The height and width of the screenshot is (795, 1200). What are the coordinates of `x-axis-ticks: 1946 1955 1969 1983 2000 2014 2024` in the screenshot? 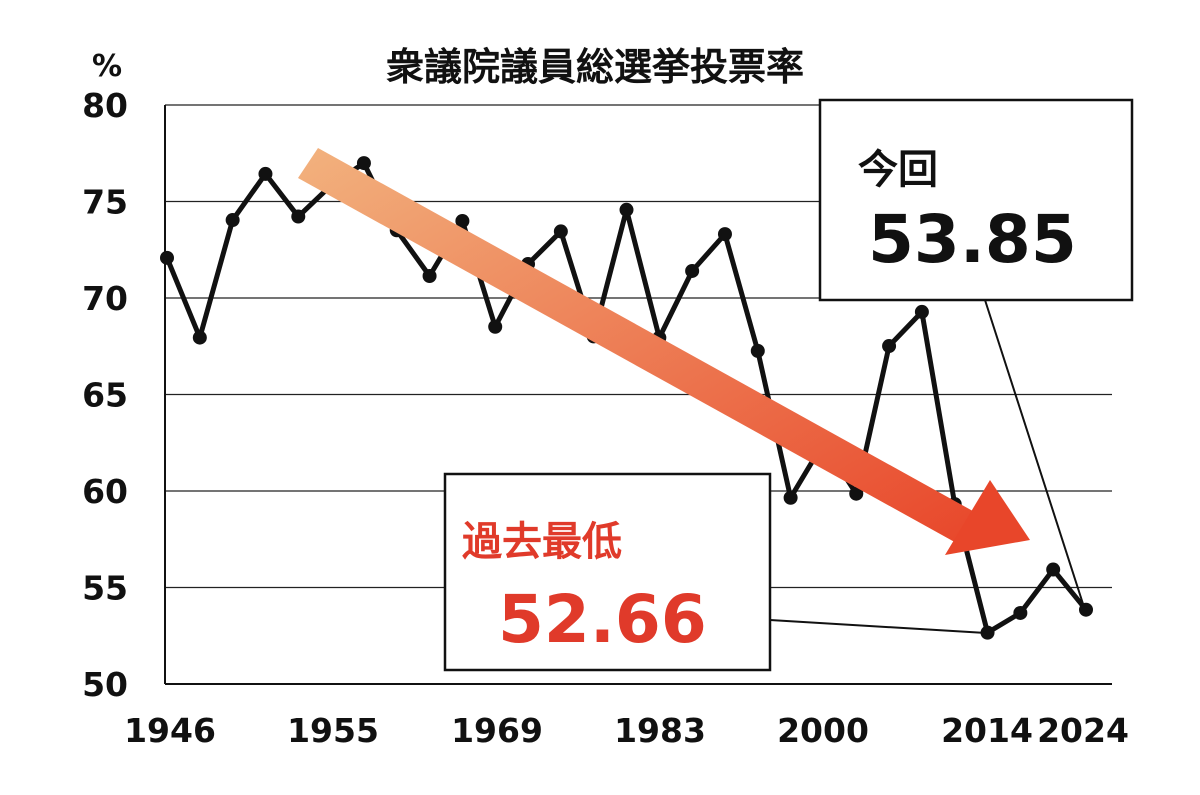 It's located at (626, 730).